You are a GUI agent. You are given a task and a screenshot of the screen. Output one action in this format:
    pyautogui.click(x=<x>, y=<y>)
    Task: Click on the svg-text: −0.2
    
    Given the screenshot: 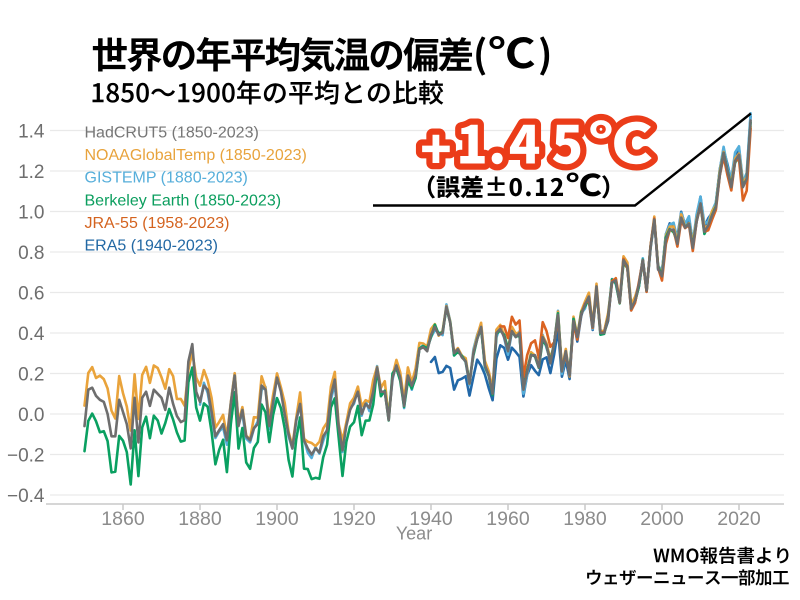 What is the action you would take?
    pyautogui.click(x=26, y=456)
    